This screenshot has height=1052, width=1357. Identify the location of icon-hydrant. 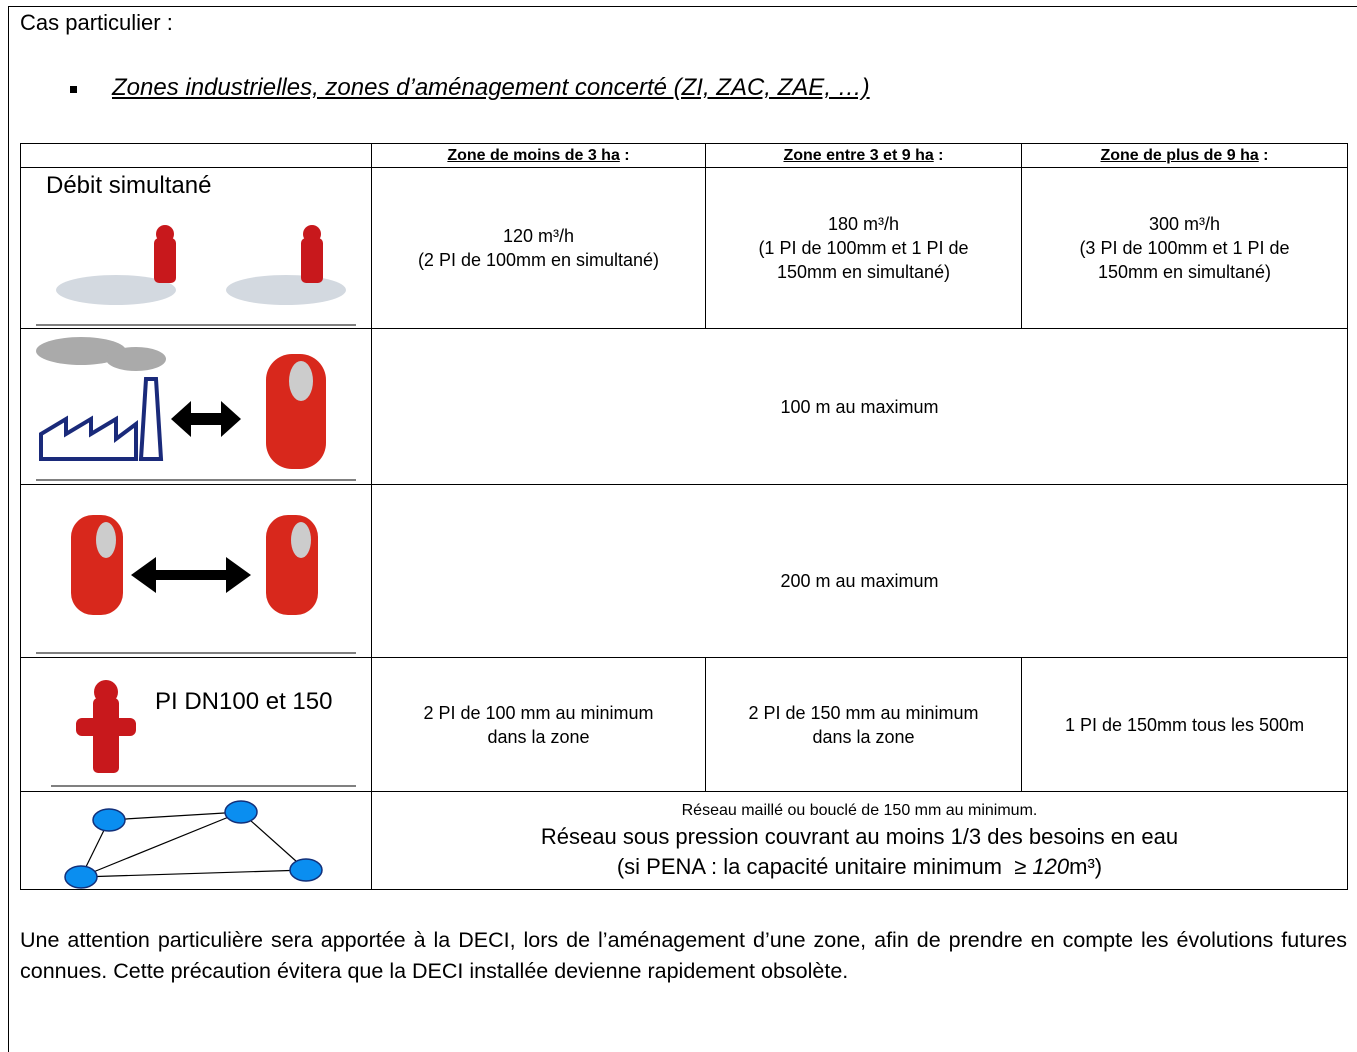
(203, 733).